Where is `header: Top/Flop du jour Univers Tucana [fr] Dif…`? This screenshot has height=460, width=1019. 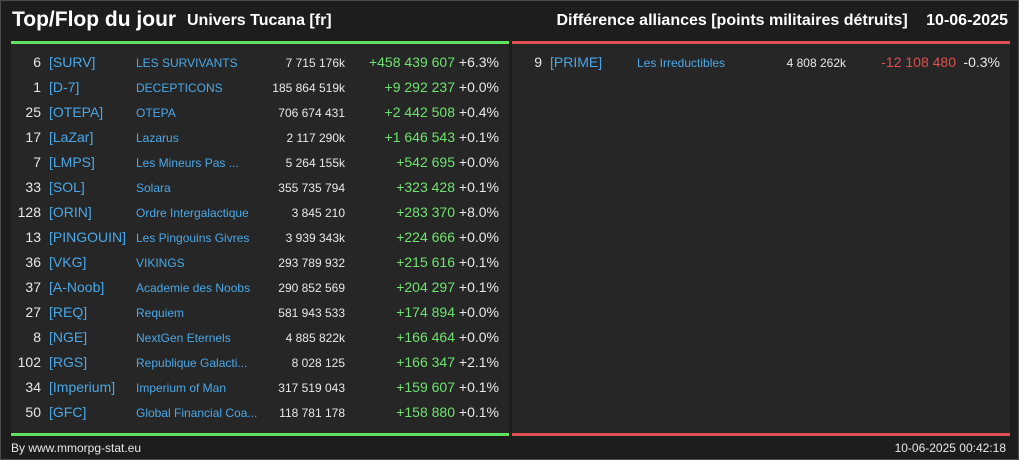
header: Top/Flop du jour Univers Tucana [fr] Dif… is located at coordinates (510, 21).